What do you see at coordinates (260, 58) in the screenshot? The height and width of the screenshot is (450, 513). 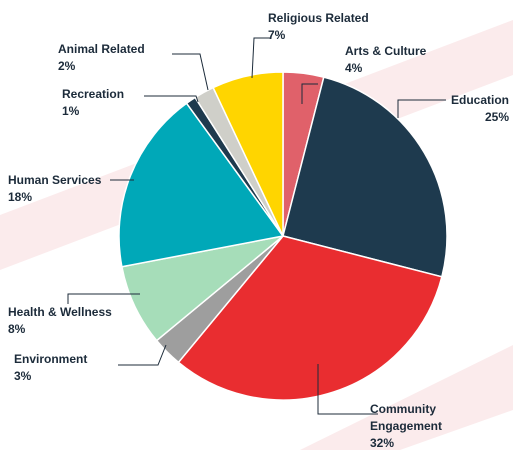 I see `leader-line-religious-related` at bounding box center [260, 58].